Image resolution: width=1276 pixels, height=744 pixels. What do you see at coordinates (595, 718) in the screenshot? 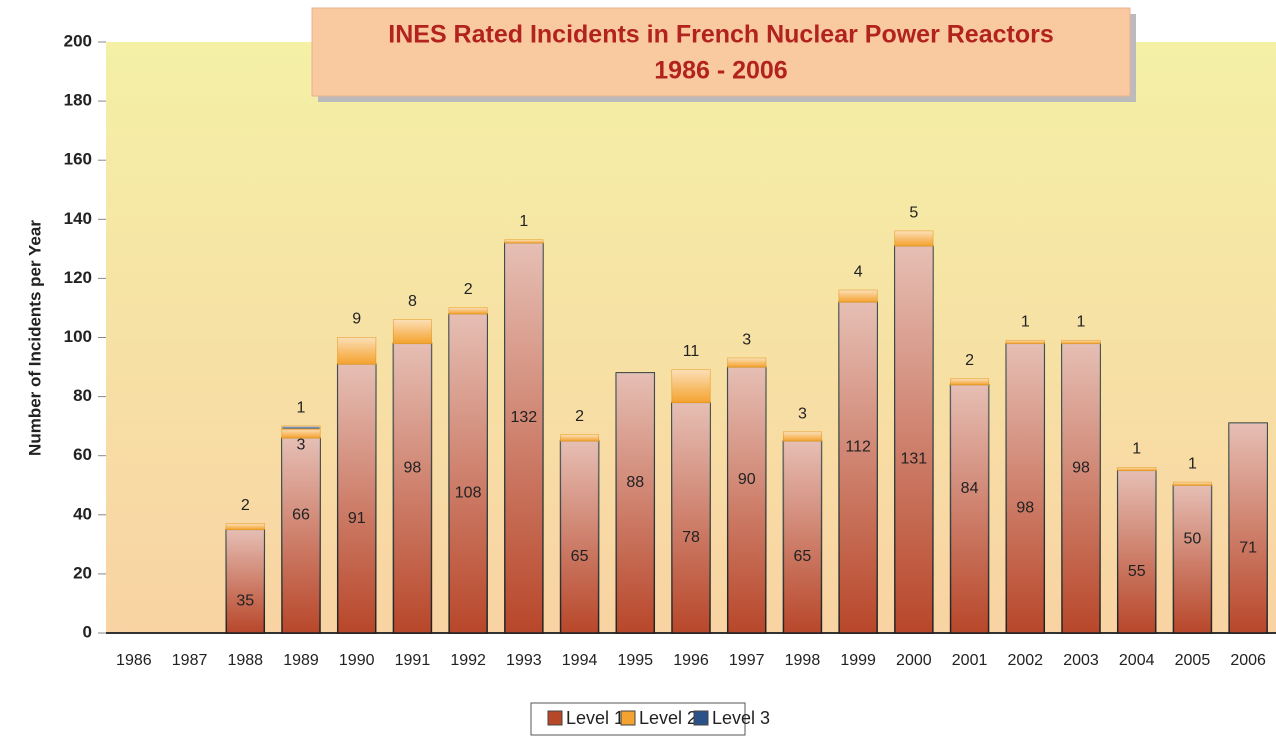
I see `legend-label: Level 1` at bounding box center [595, 718].